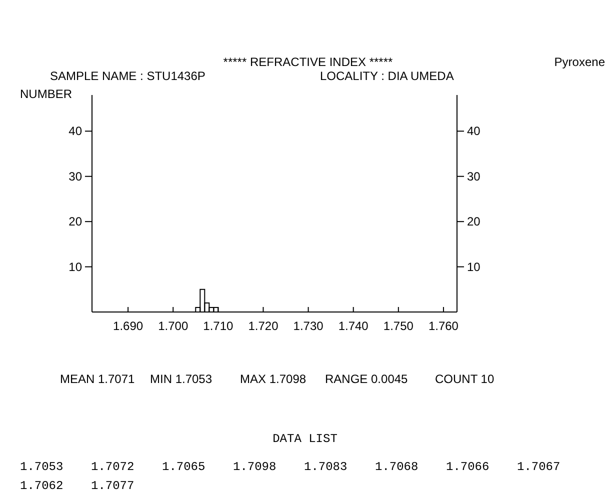 This screenshot has width=609, height=492. I want to click on x-tick-label: 1.730, so click(308, 326).